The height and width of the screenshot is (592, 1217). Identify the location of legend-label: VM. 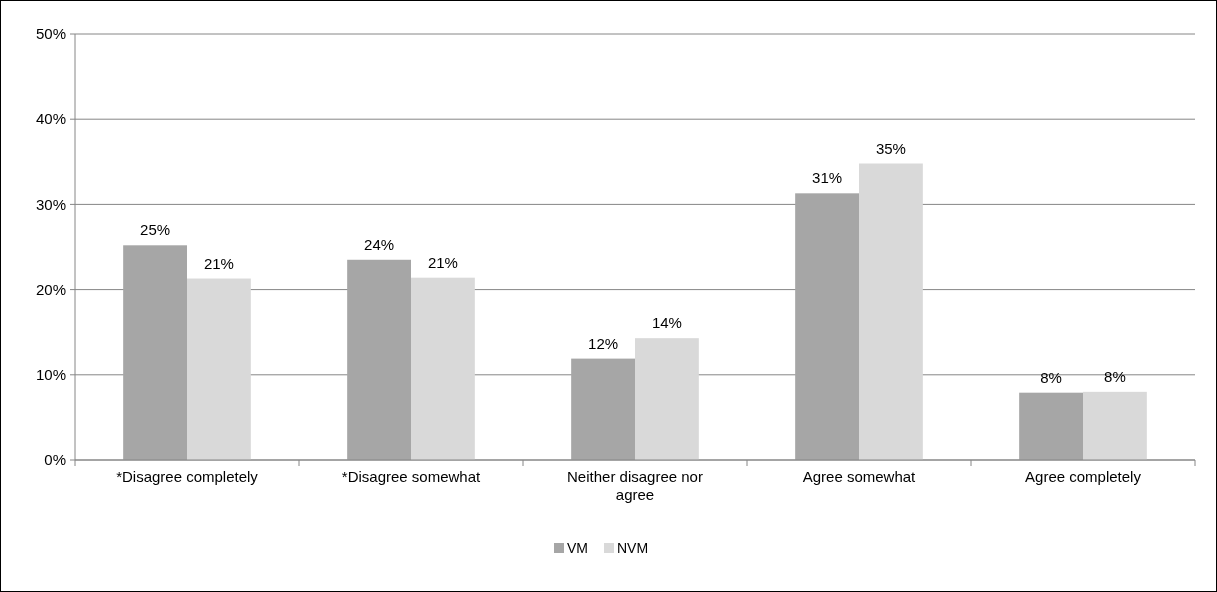
(577, 547).